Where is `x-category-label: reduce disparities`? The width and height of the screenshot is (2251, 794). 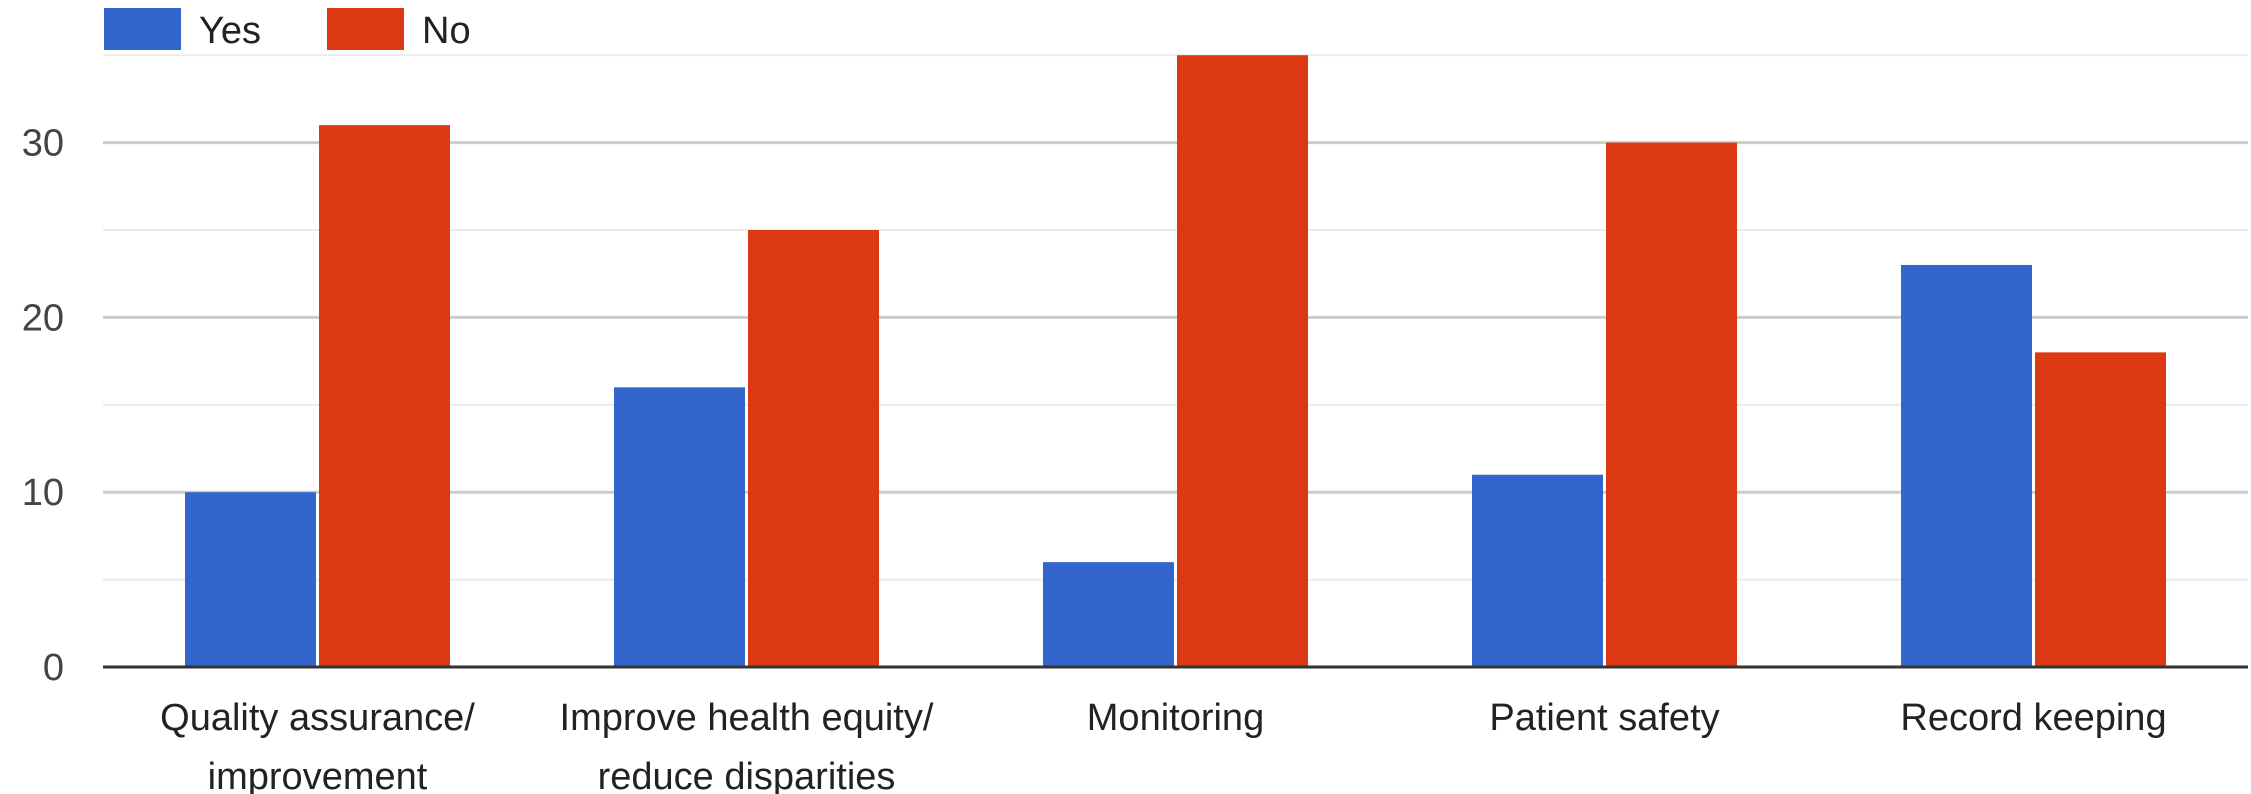
x-category-label: reduce disparities is located at coordinates (747, 775).